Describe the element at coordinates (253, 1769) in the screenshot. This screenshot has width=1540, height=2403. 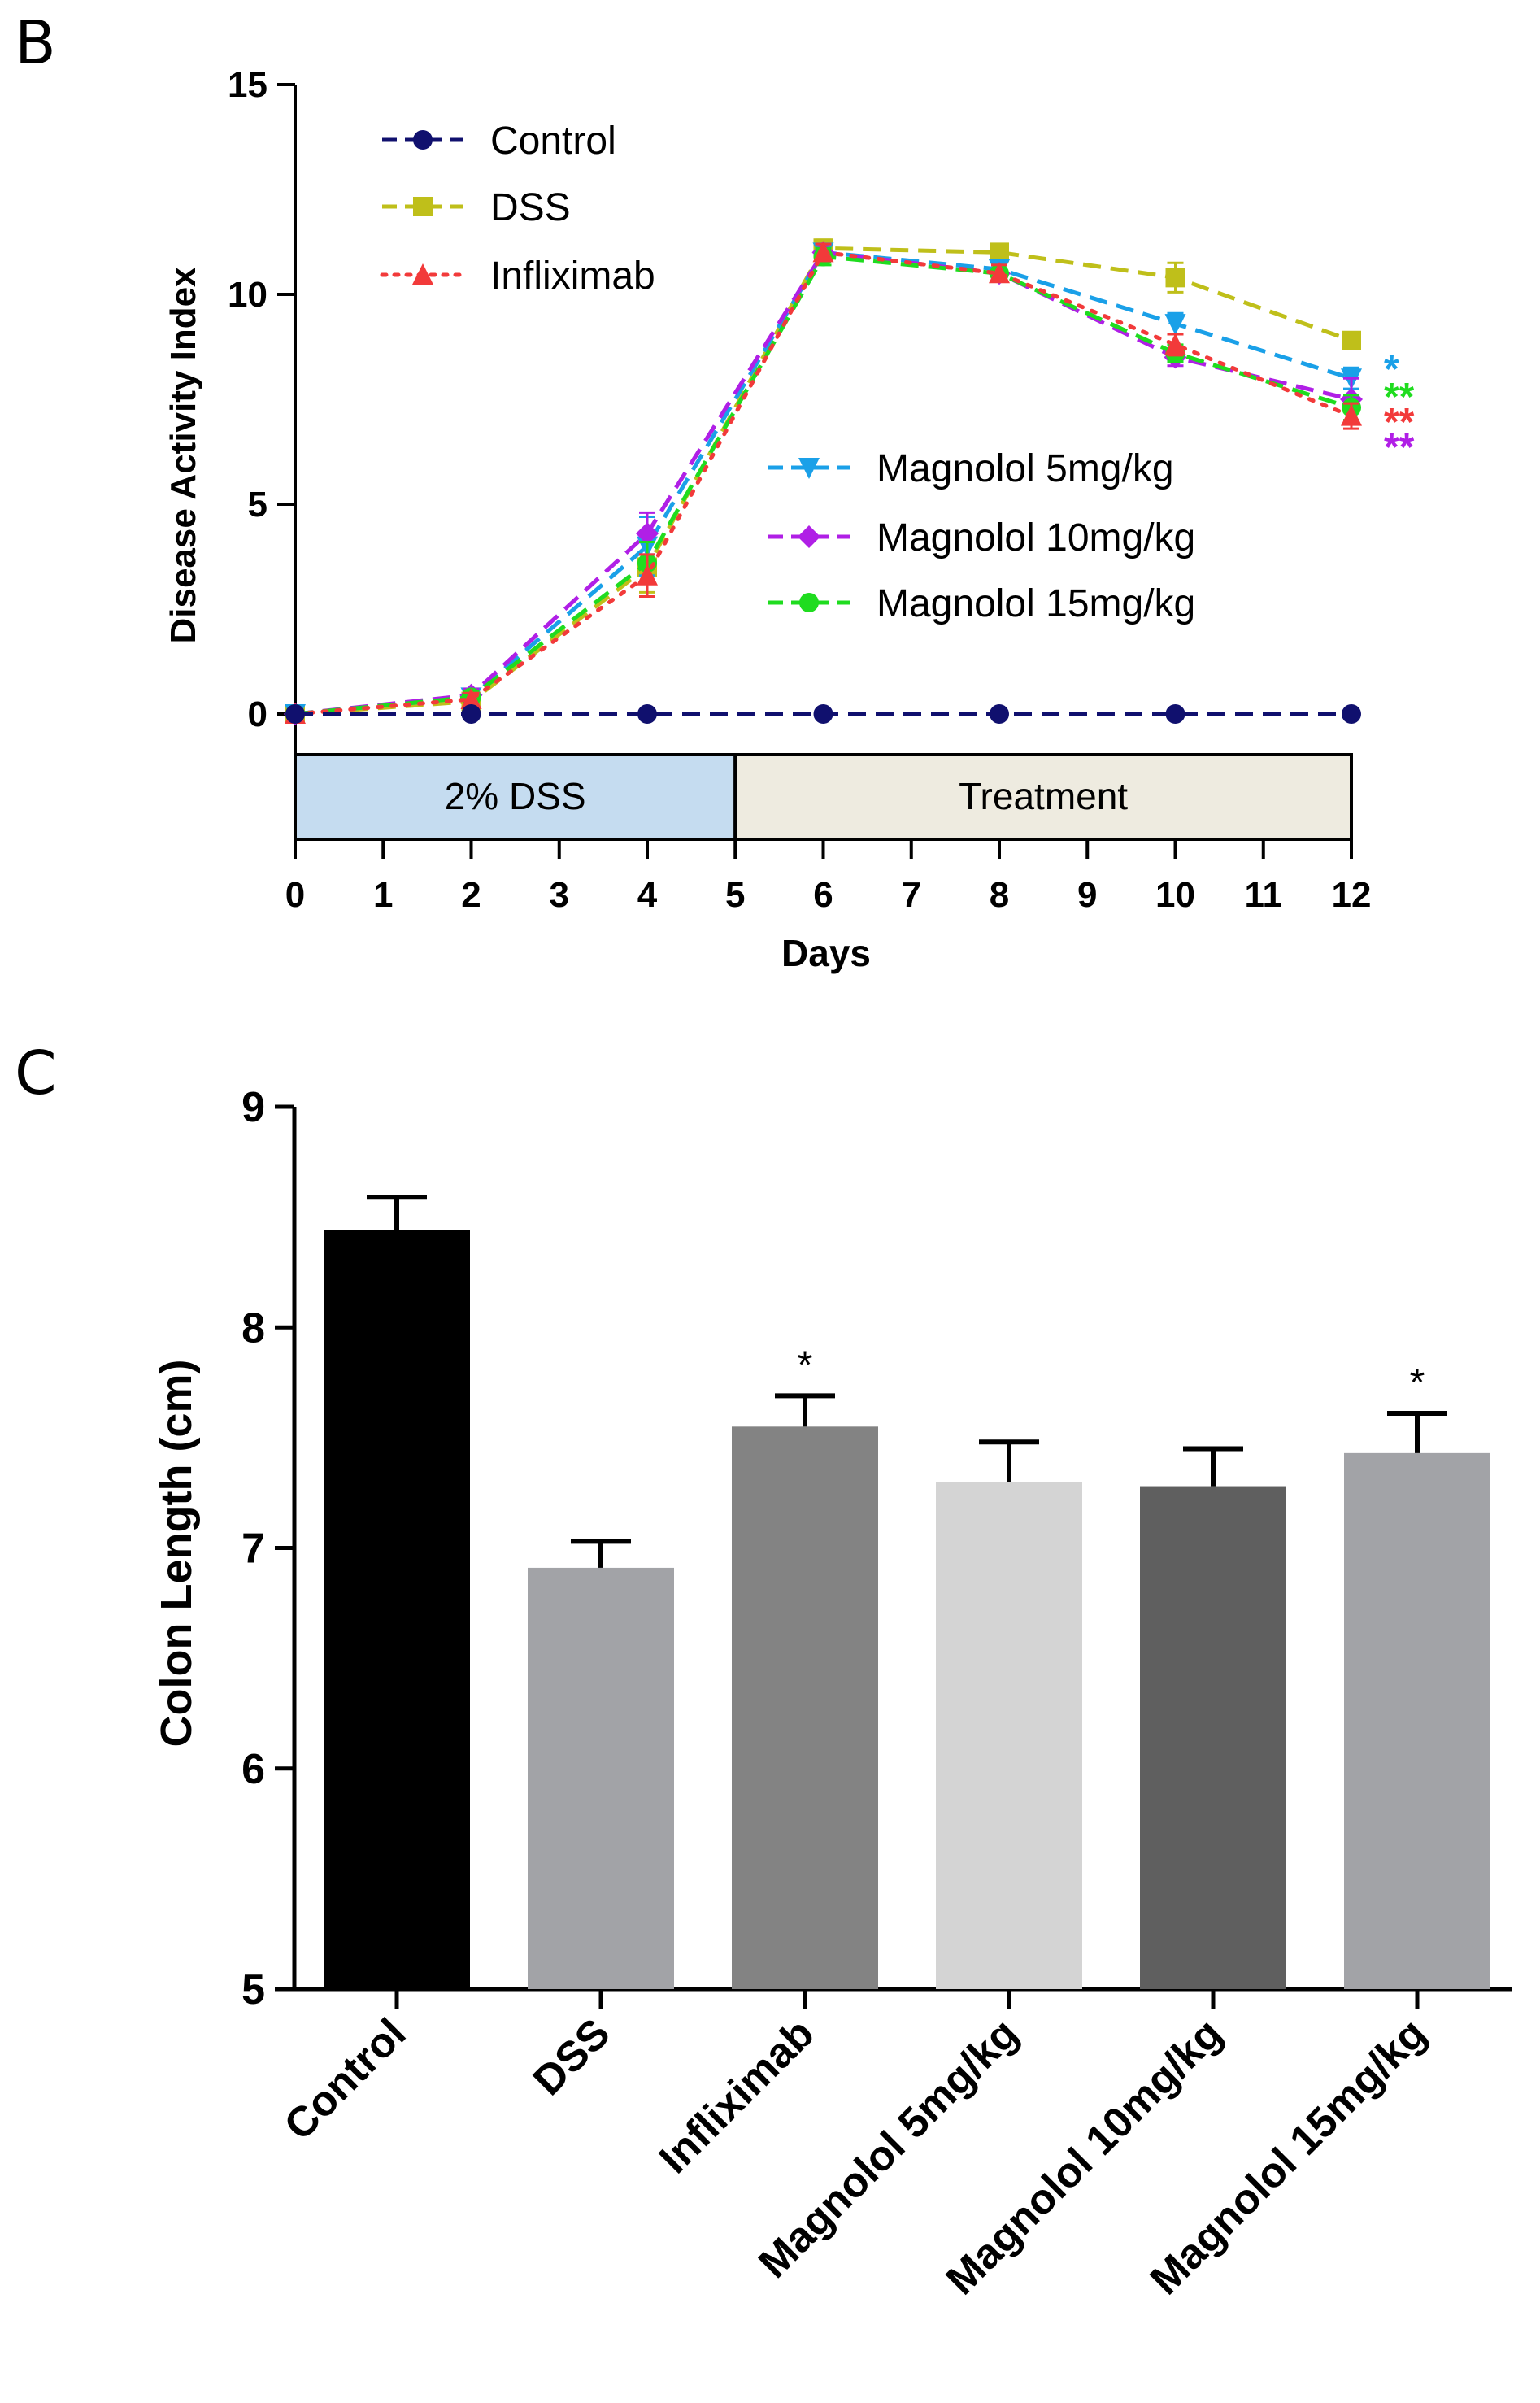
I see `y-tick-label-c: 6` at that location.